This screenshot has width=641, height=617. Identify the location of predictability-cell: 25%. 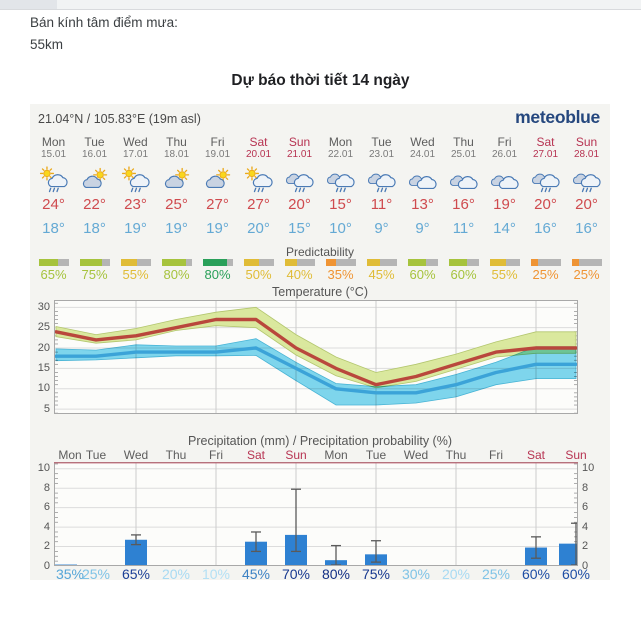
(586, 270).